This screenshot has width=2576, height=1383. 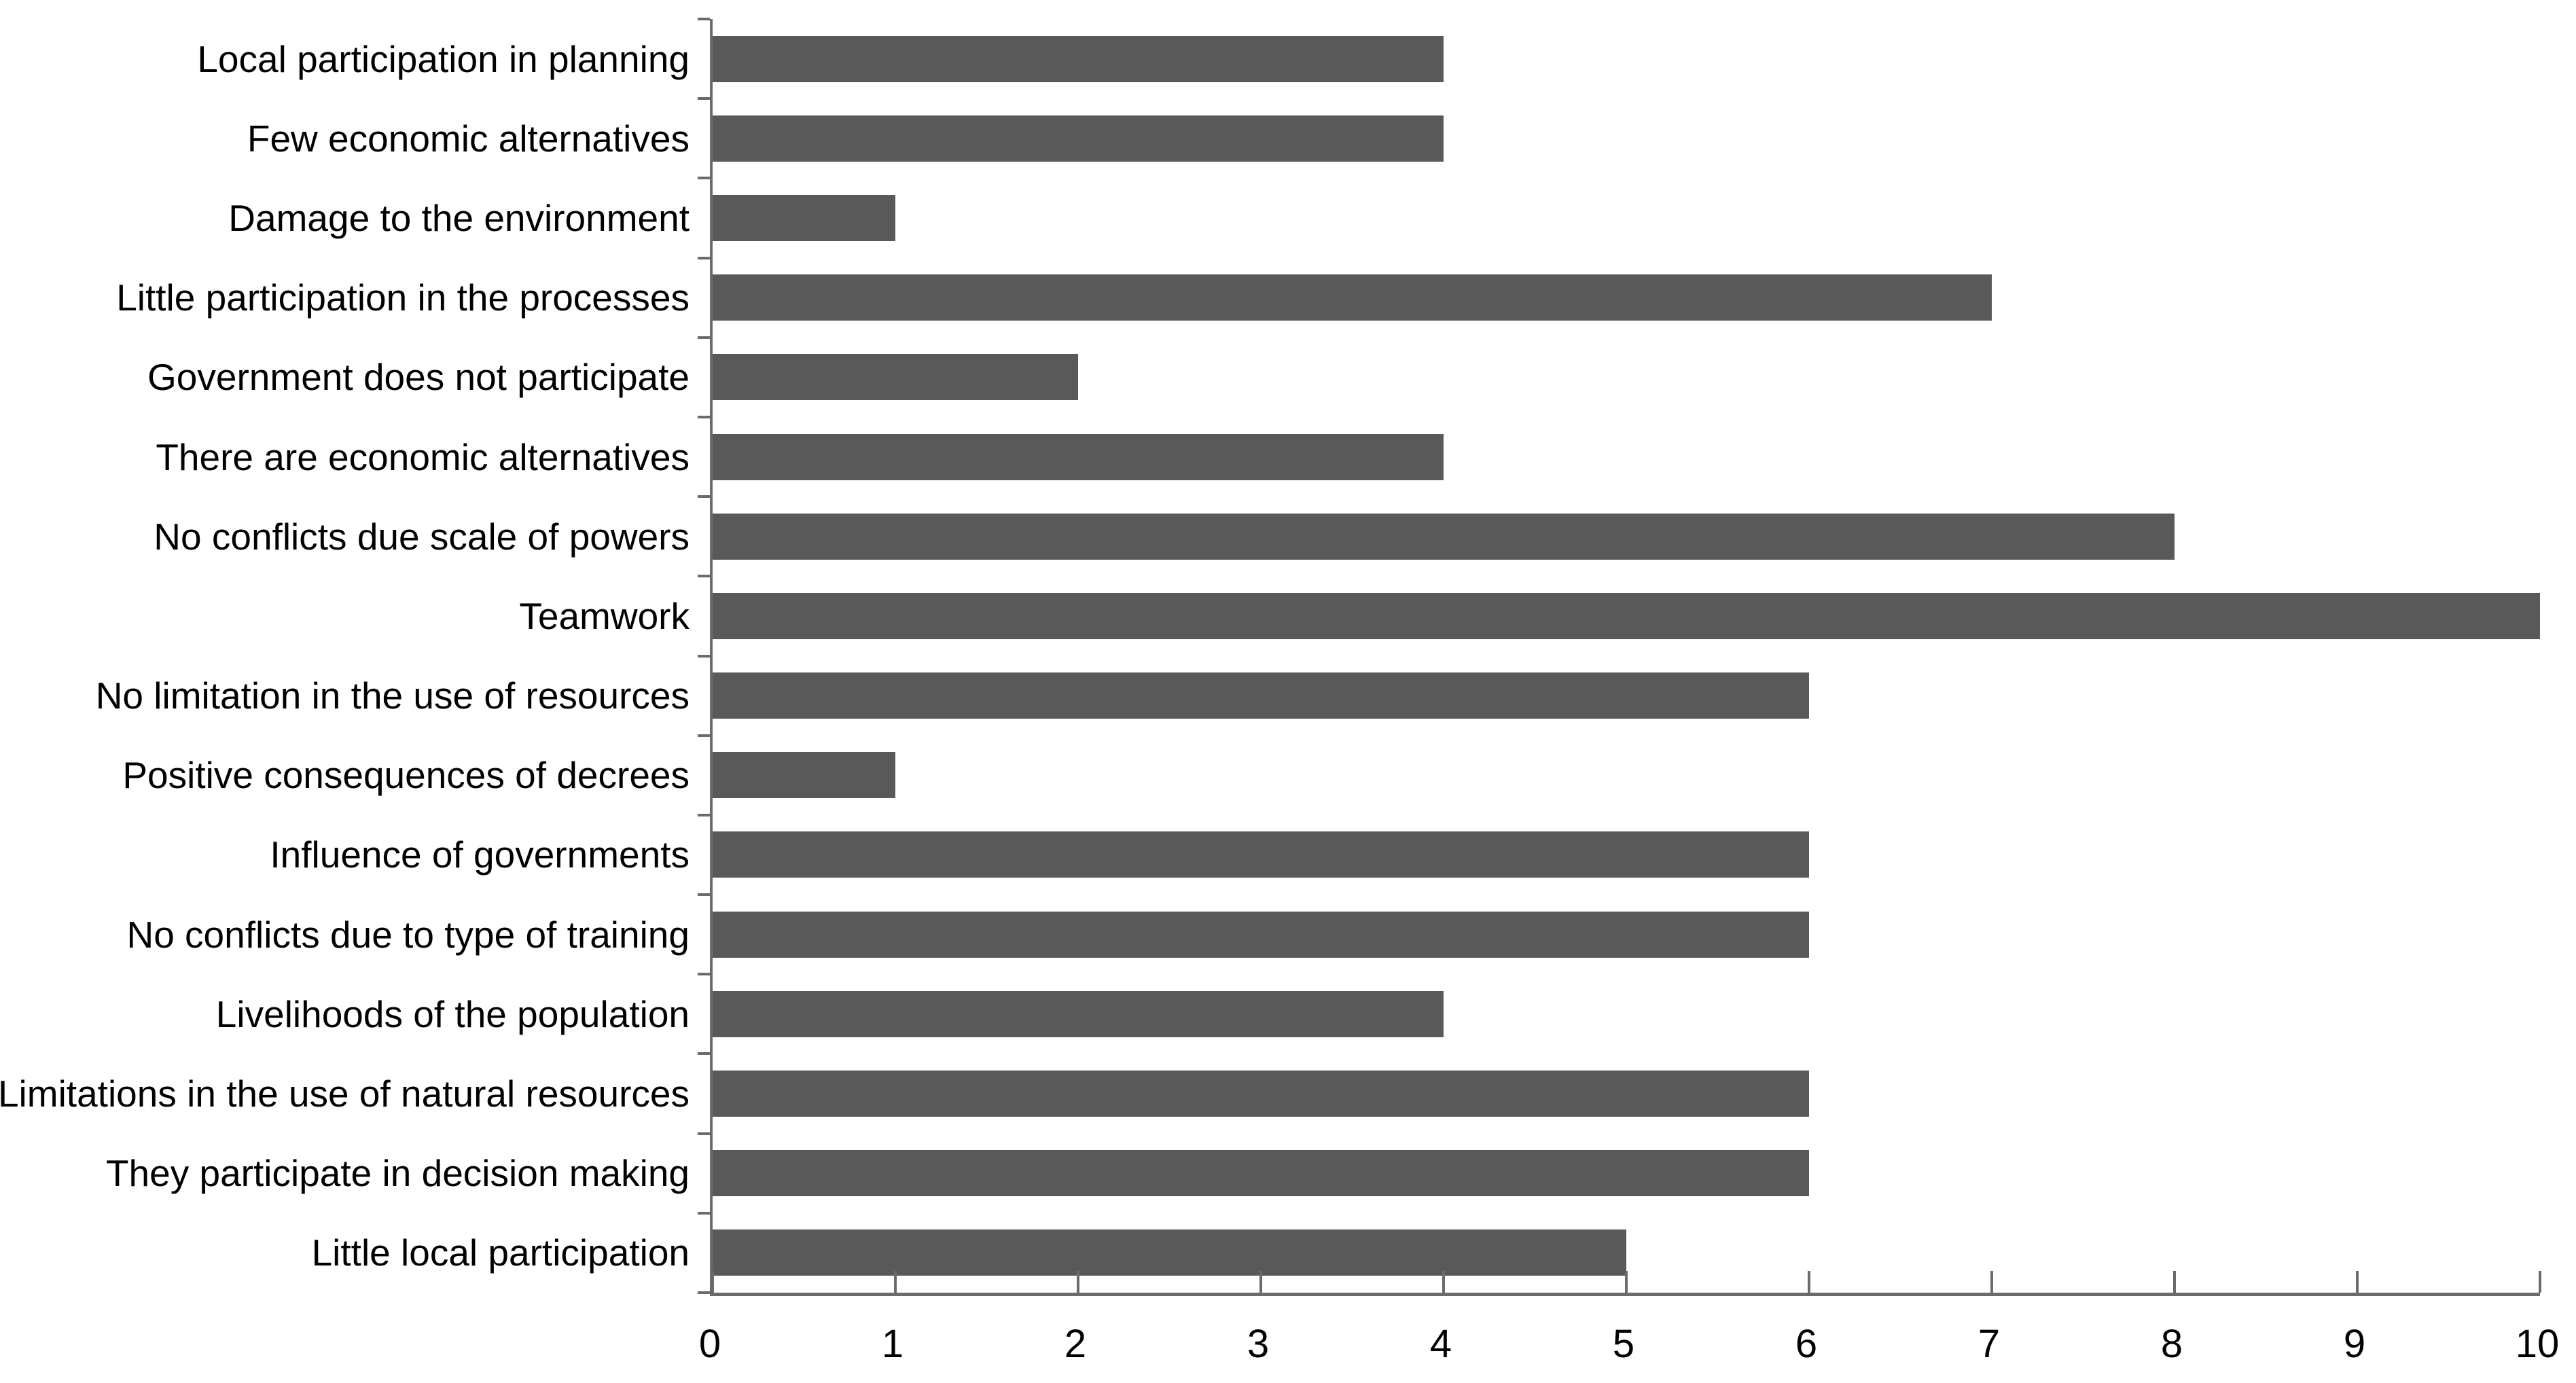 What do you see at coordinates (444, 58) in the screenshot?
I see `category-label: Local participation in planning` at bounding box center [444, 58].